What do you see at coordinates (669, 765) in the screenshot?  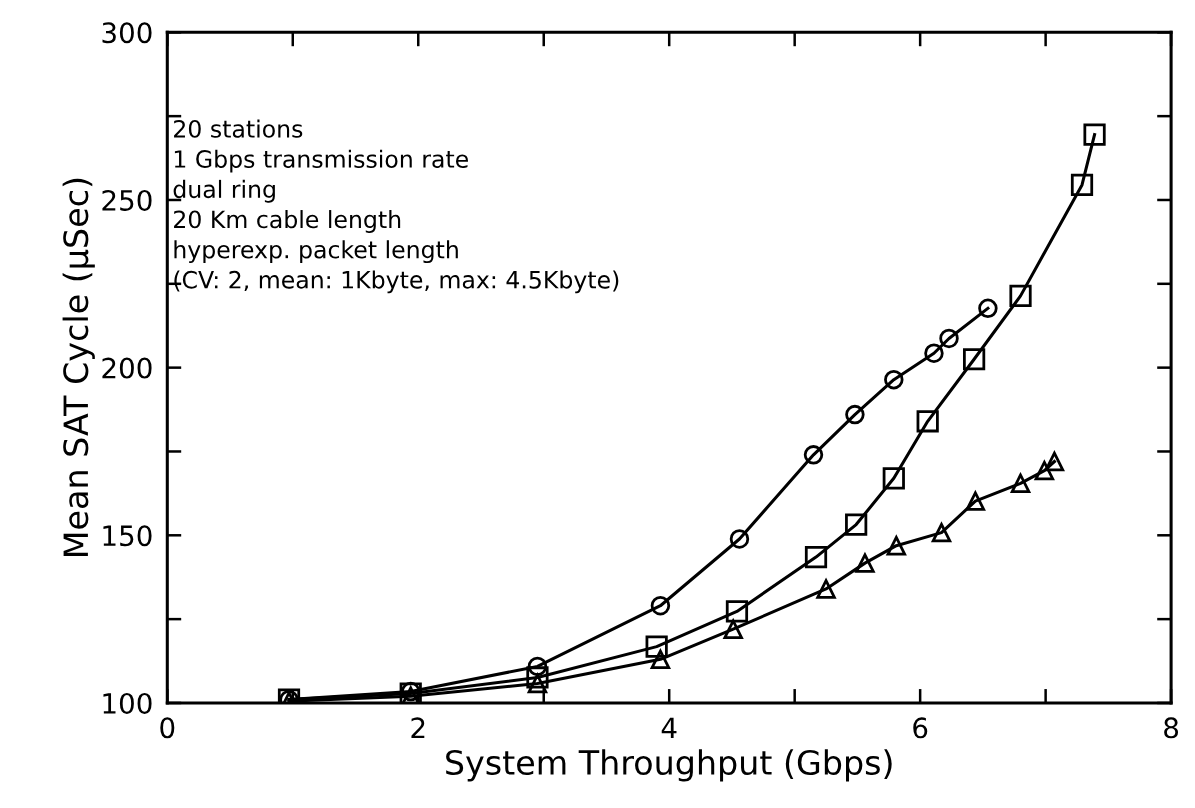 I see `x-axis-title: System Throughput (Gbps)` at bounding box center [669, 765].